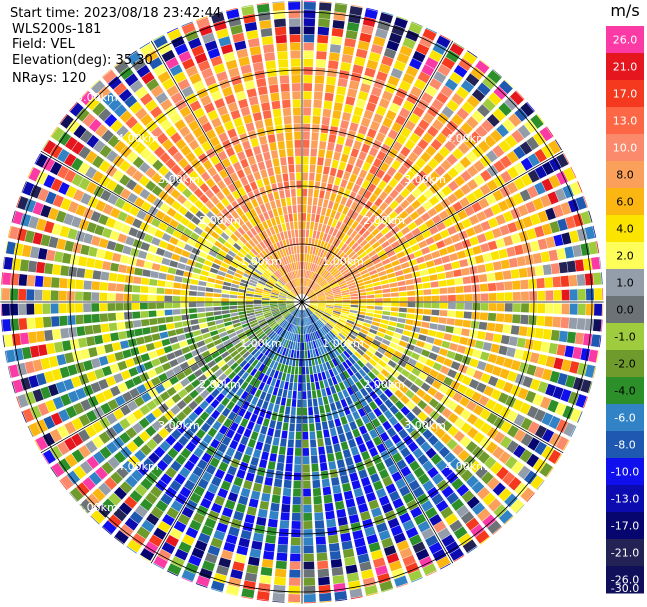  What do you see at coordinates (97, 507) in the screenshot?
I see `range-ring-label: 5.00km` at bounding box center [97, 507].